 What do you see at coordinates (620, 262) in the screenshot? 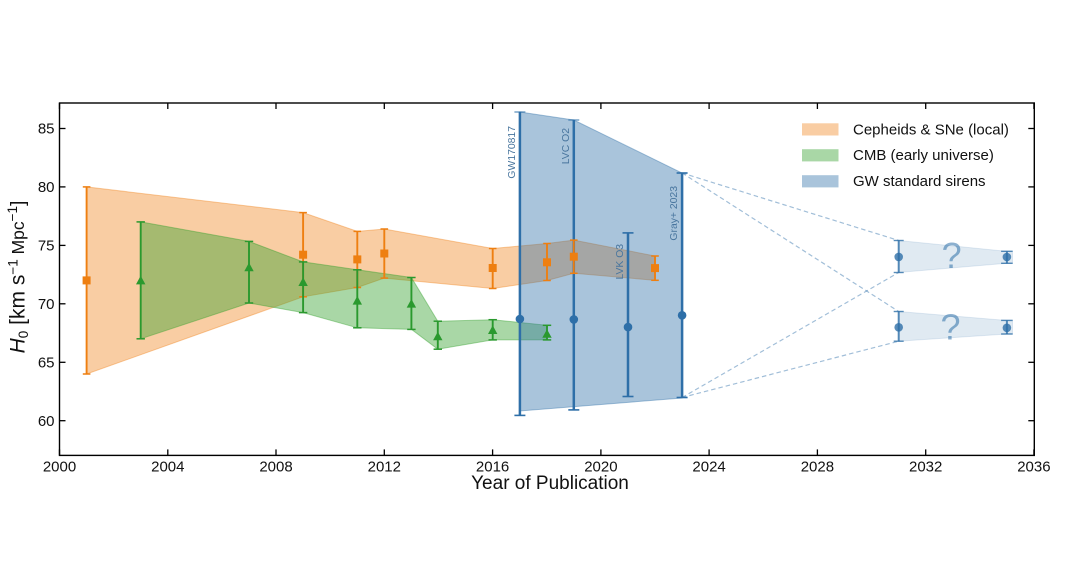
I see `svg-text: LVK O3` at bounding box center [620, 262].